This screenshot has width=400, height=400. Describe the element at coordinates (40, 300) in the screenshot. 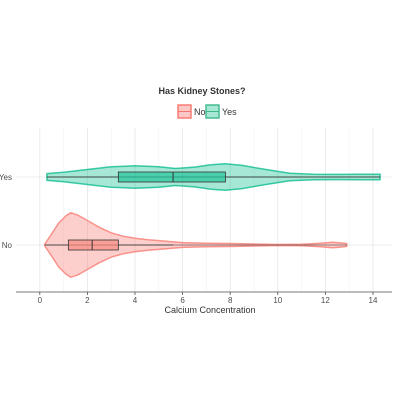

I see `x-tick-label: 0` at that location.